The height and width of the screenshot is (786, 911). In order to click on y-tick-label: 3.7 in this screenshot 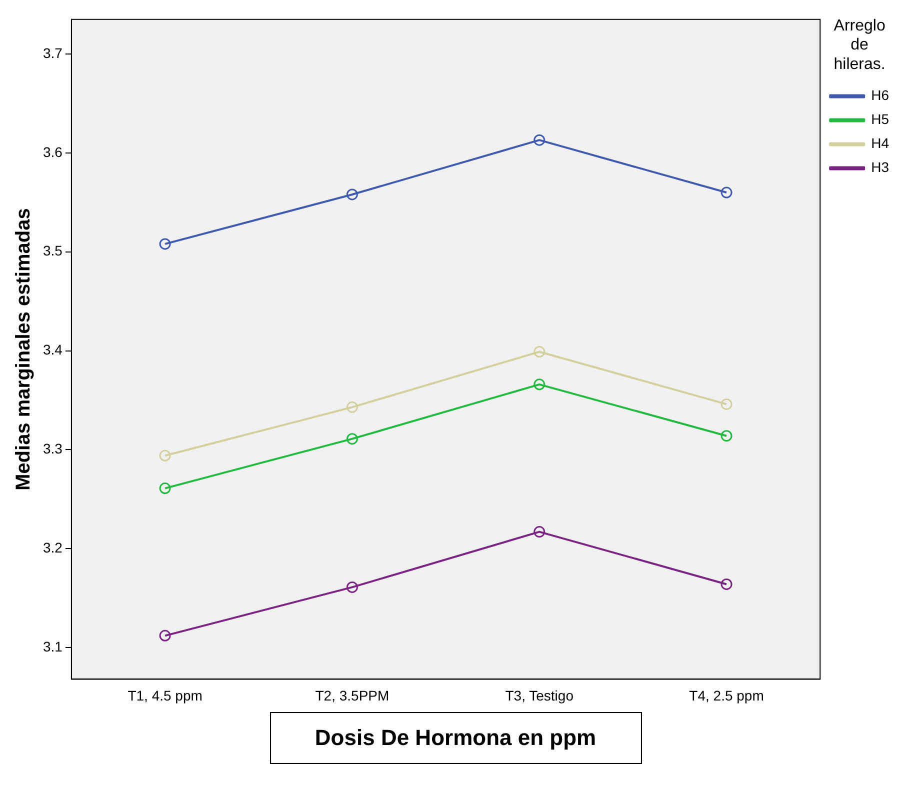, I will do `click(52, 52)`.